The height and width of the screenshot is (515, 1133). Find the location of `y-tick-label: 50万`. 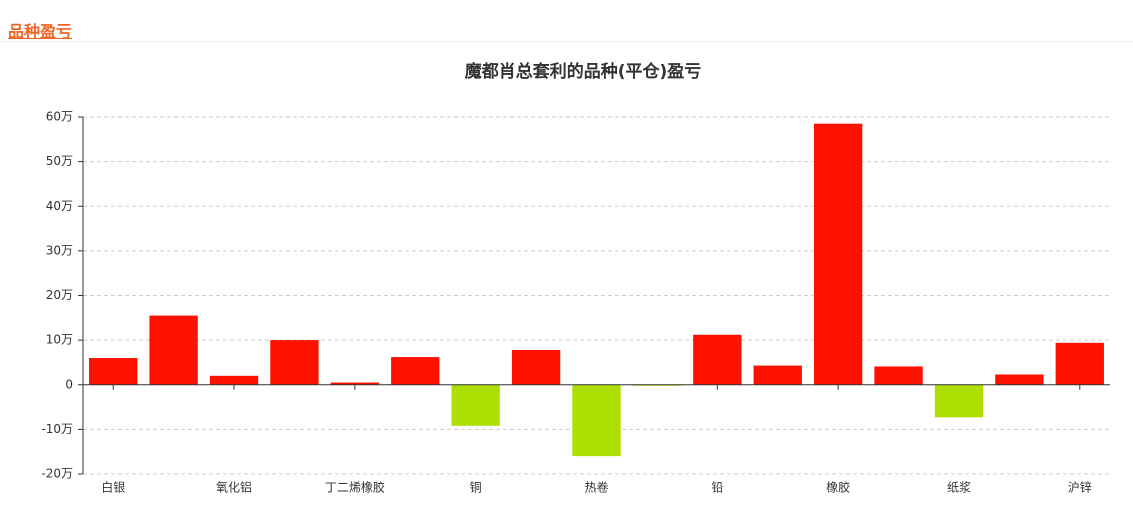

y-tick-label: 50万 is located at coordinates (59, 161).